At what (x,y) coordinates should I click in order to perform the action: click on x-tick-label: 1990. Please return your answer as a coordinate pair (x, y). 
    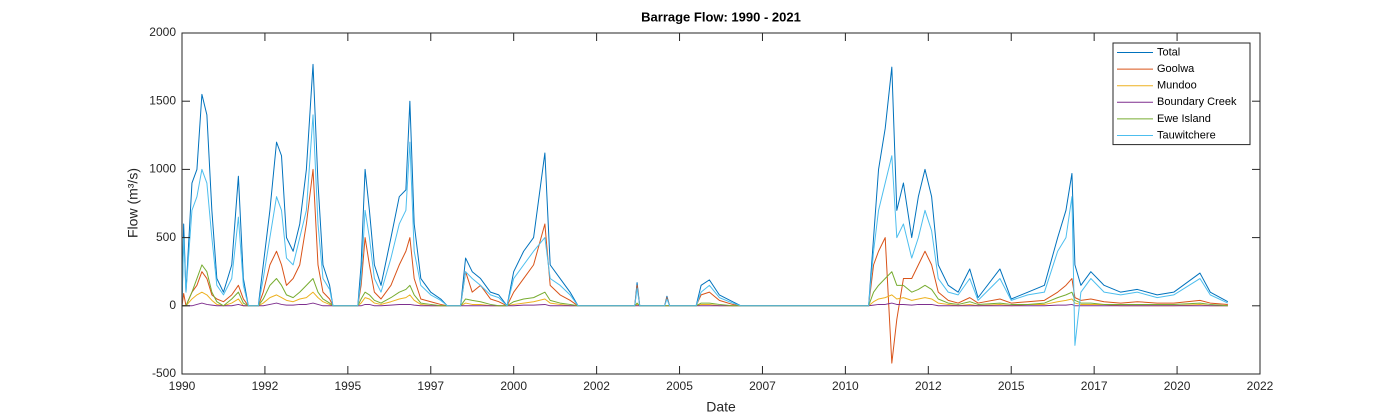
    Looking at the image, I should click on (182, 386).